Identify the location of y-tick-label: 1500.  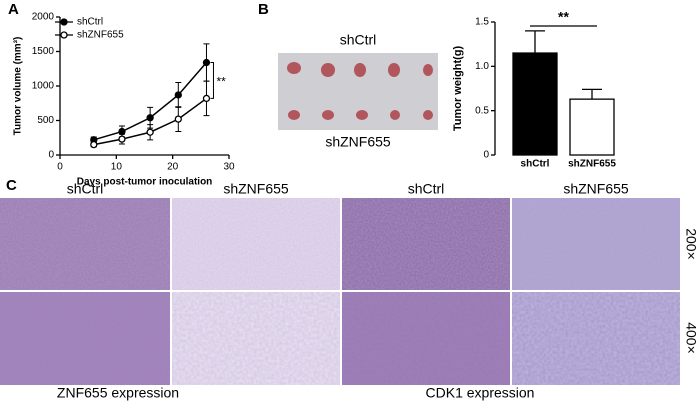
(43, 51).